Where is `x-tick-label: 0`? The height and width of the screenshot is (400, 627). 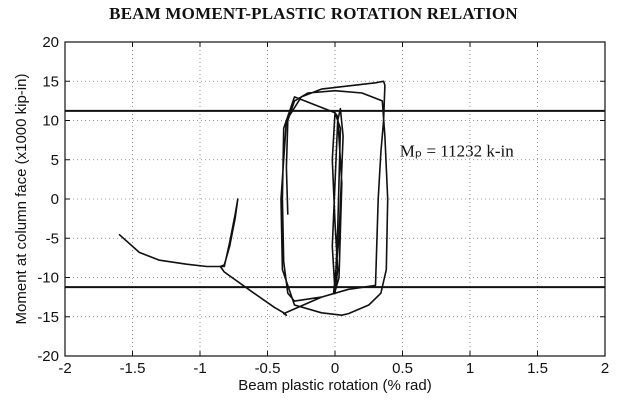
x-tick-label: 0 is located at coordinates (335, 368).